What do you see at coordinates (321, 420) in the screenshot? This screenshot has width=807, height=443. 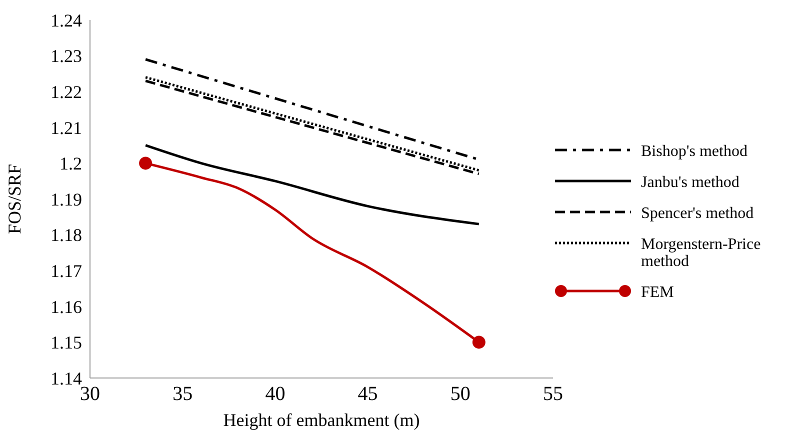 I see `x-axis-title: Height of embankment (m)` at bounding box center [321, 420].